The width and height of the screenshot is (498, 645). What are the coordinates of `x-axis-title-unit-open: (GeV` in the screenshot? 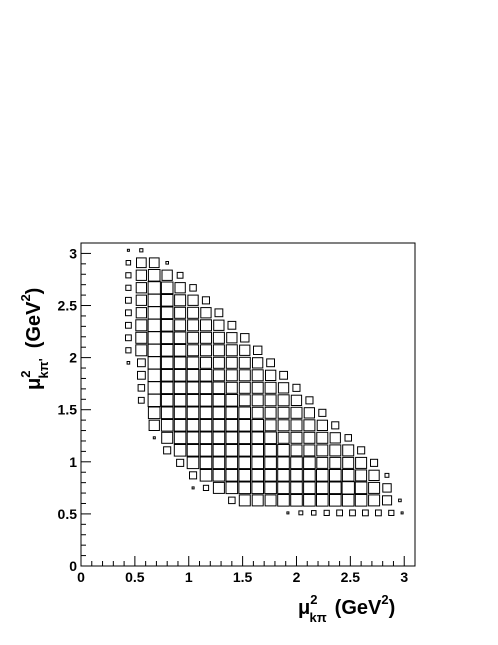 It's located at (358, 608).